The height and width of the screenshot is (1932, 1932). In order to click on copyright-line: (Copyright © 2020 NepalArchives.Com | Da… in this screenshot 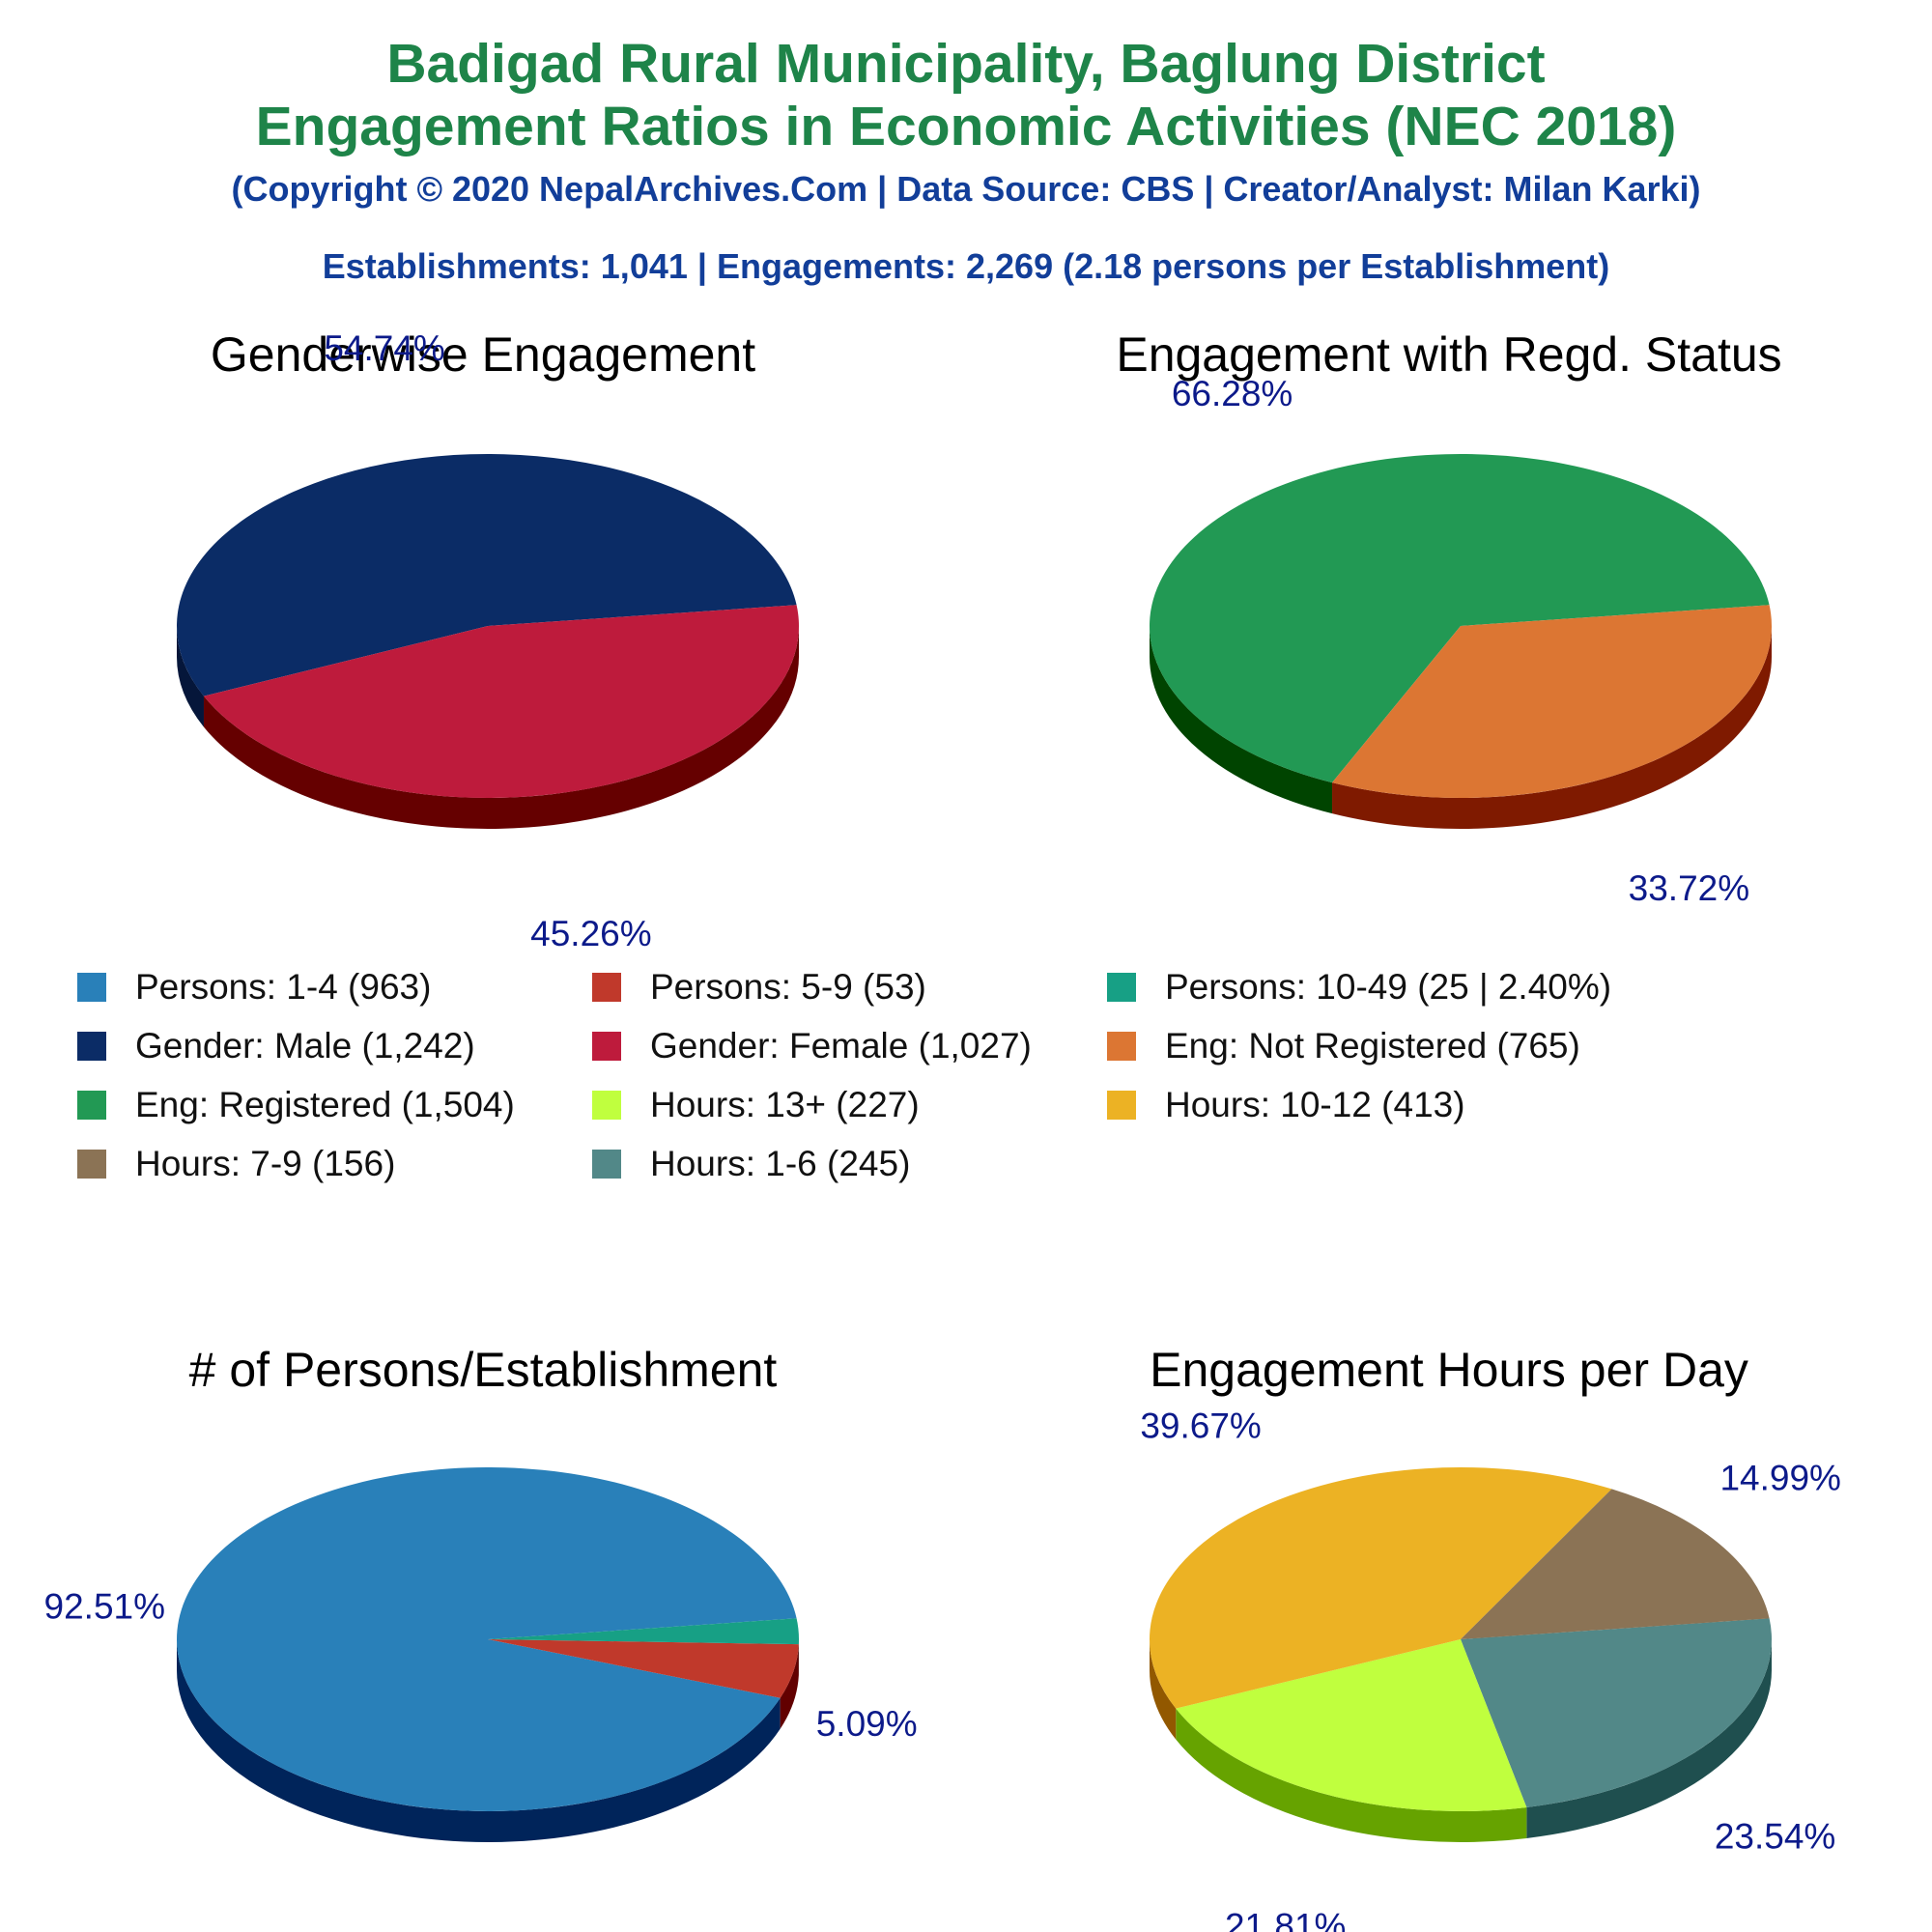, I will do `click(966, 189)`.